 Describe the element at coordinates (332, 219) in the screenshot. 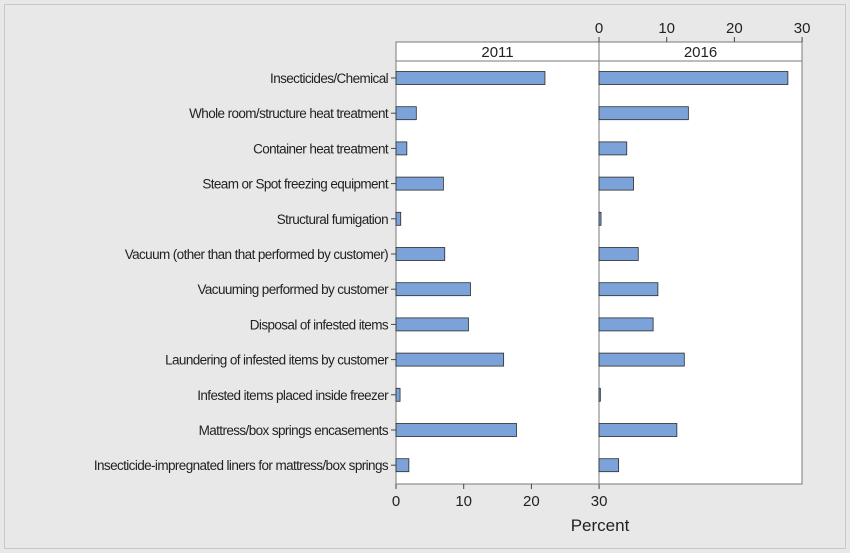

I see `category-label: Structural fumigation` at that location.